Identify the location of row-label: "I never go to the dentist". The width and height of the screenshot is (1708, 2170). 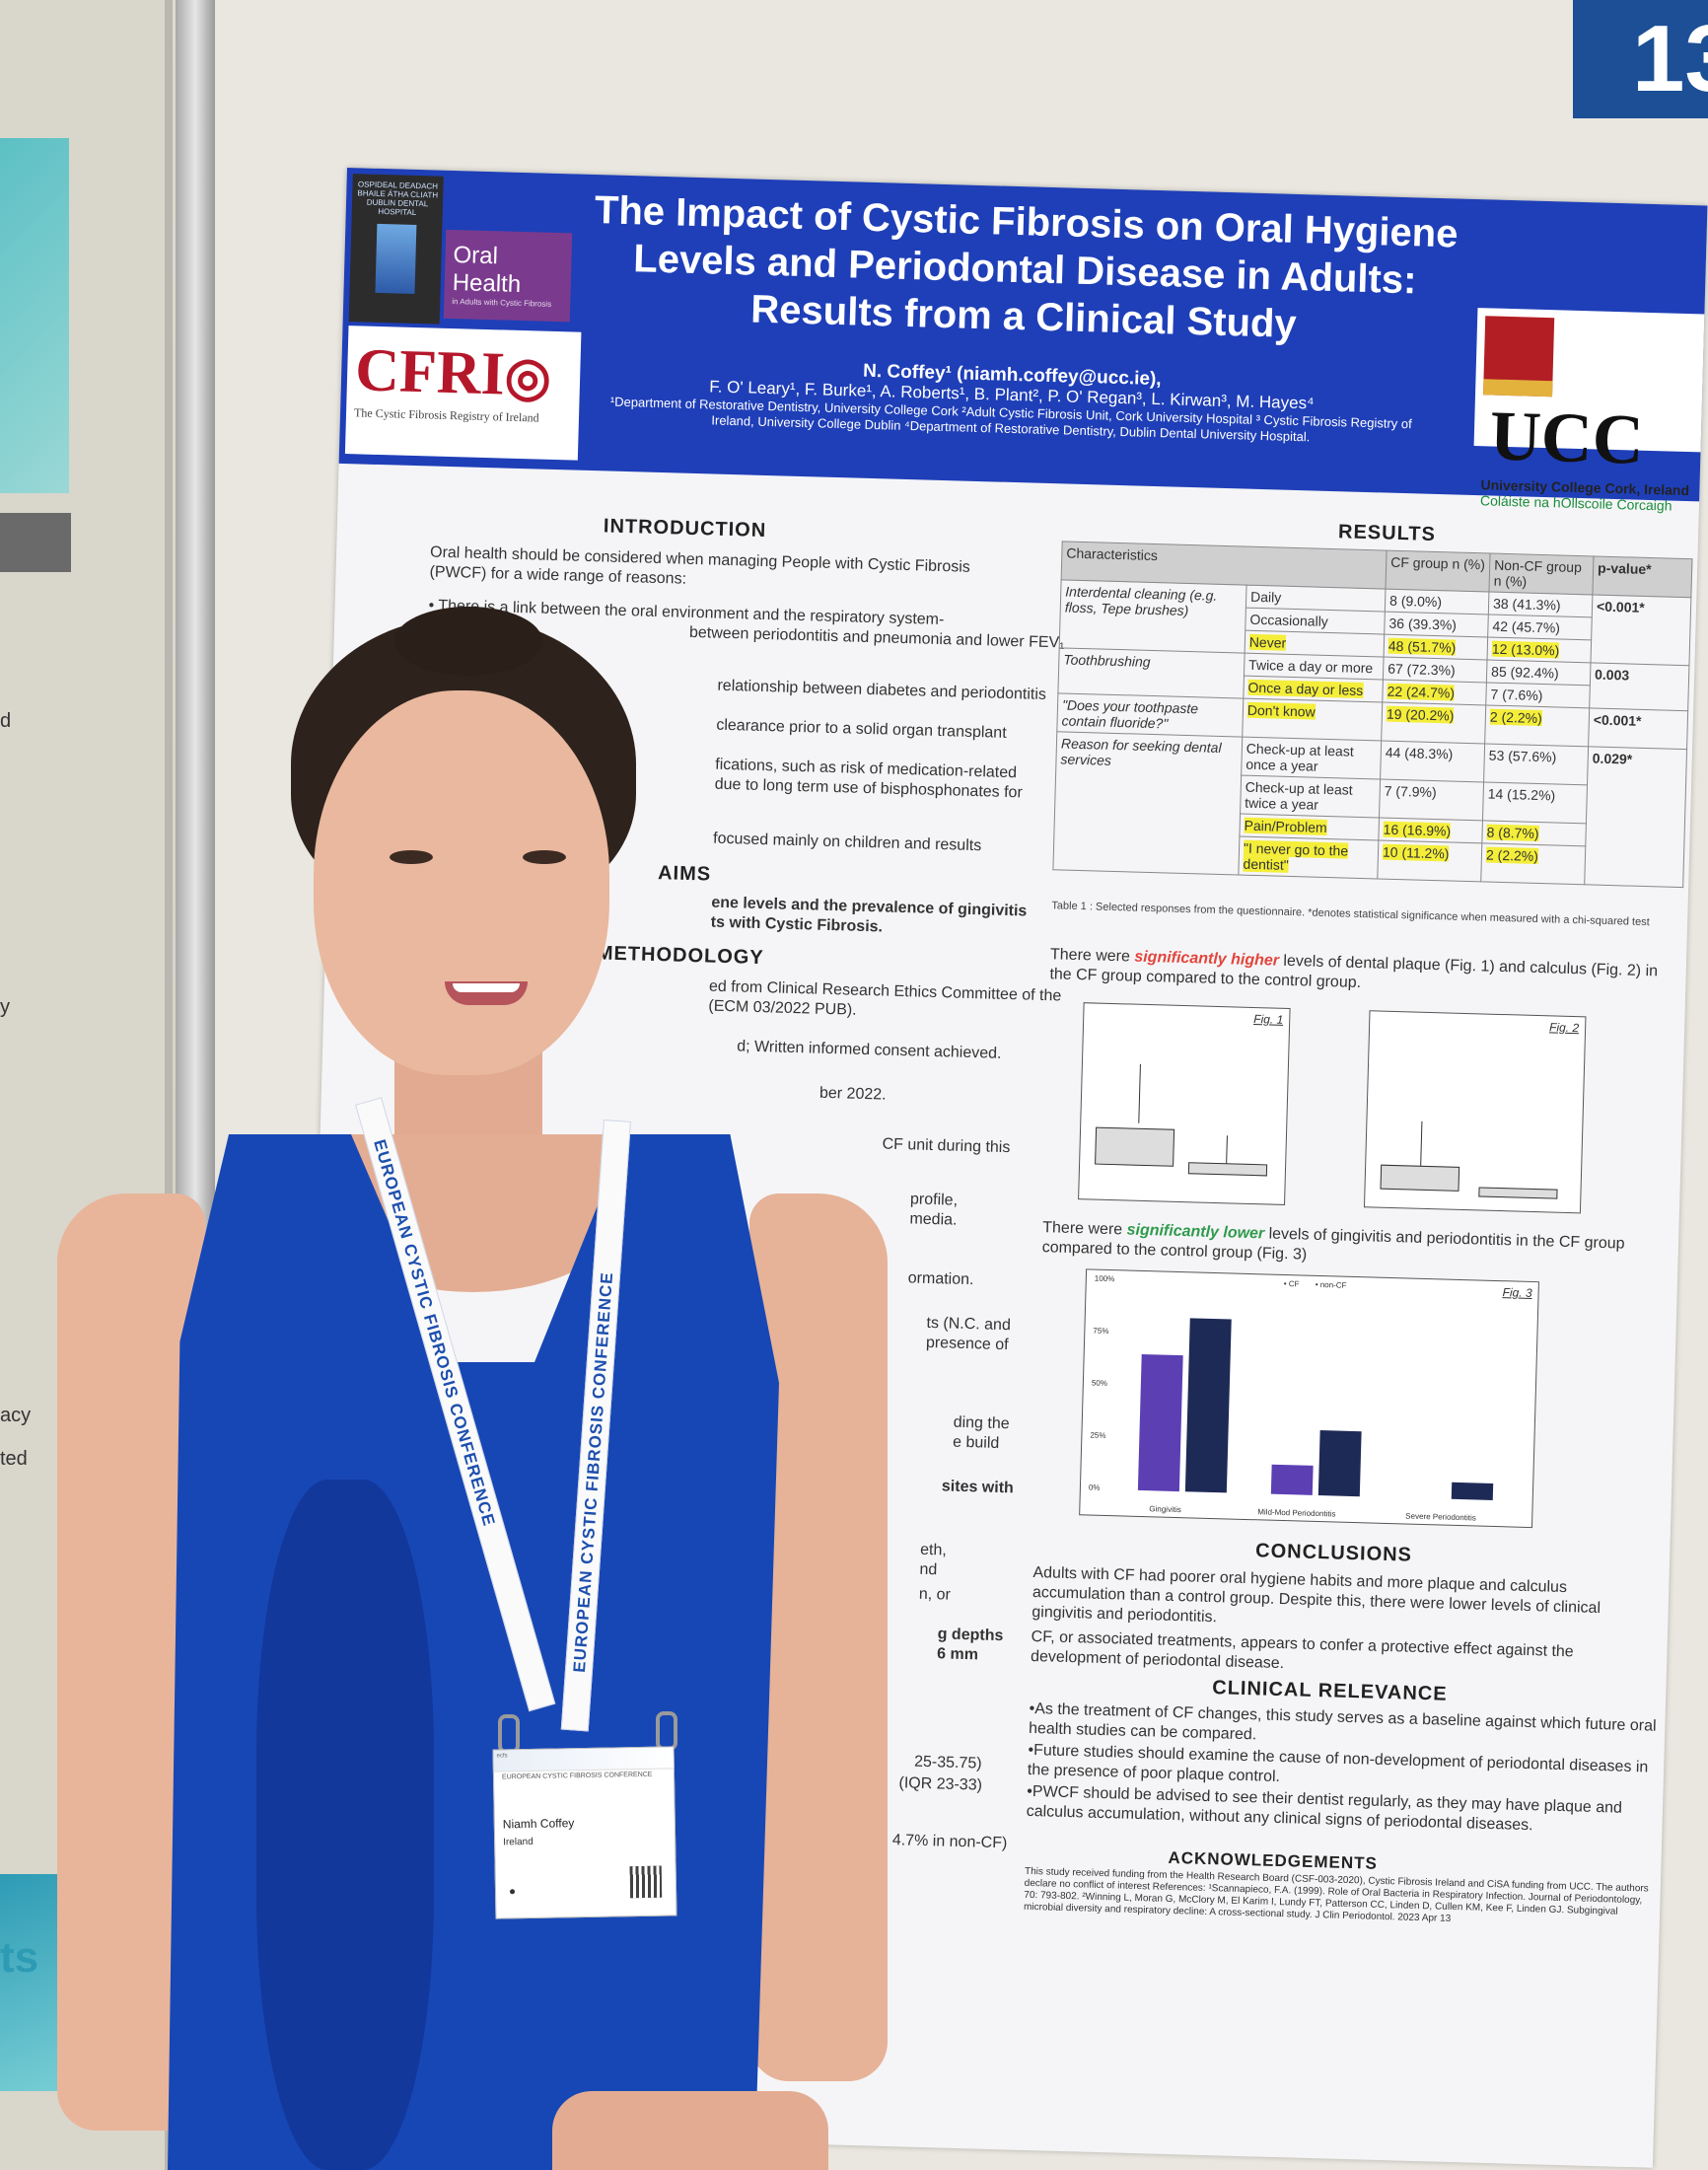
(1308, 857).